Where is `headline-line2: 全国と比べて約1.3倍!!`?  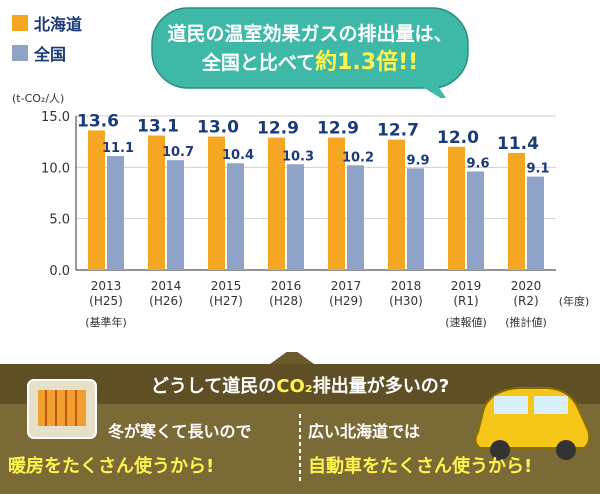
headline-line2: 全国と比べて約1.3倍!! is located at coordinates (310, 63).